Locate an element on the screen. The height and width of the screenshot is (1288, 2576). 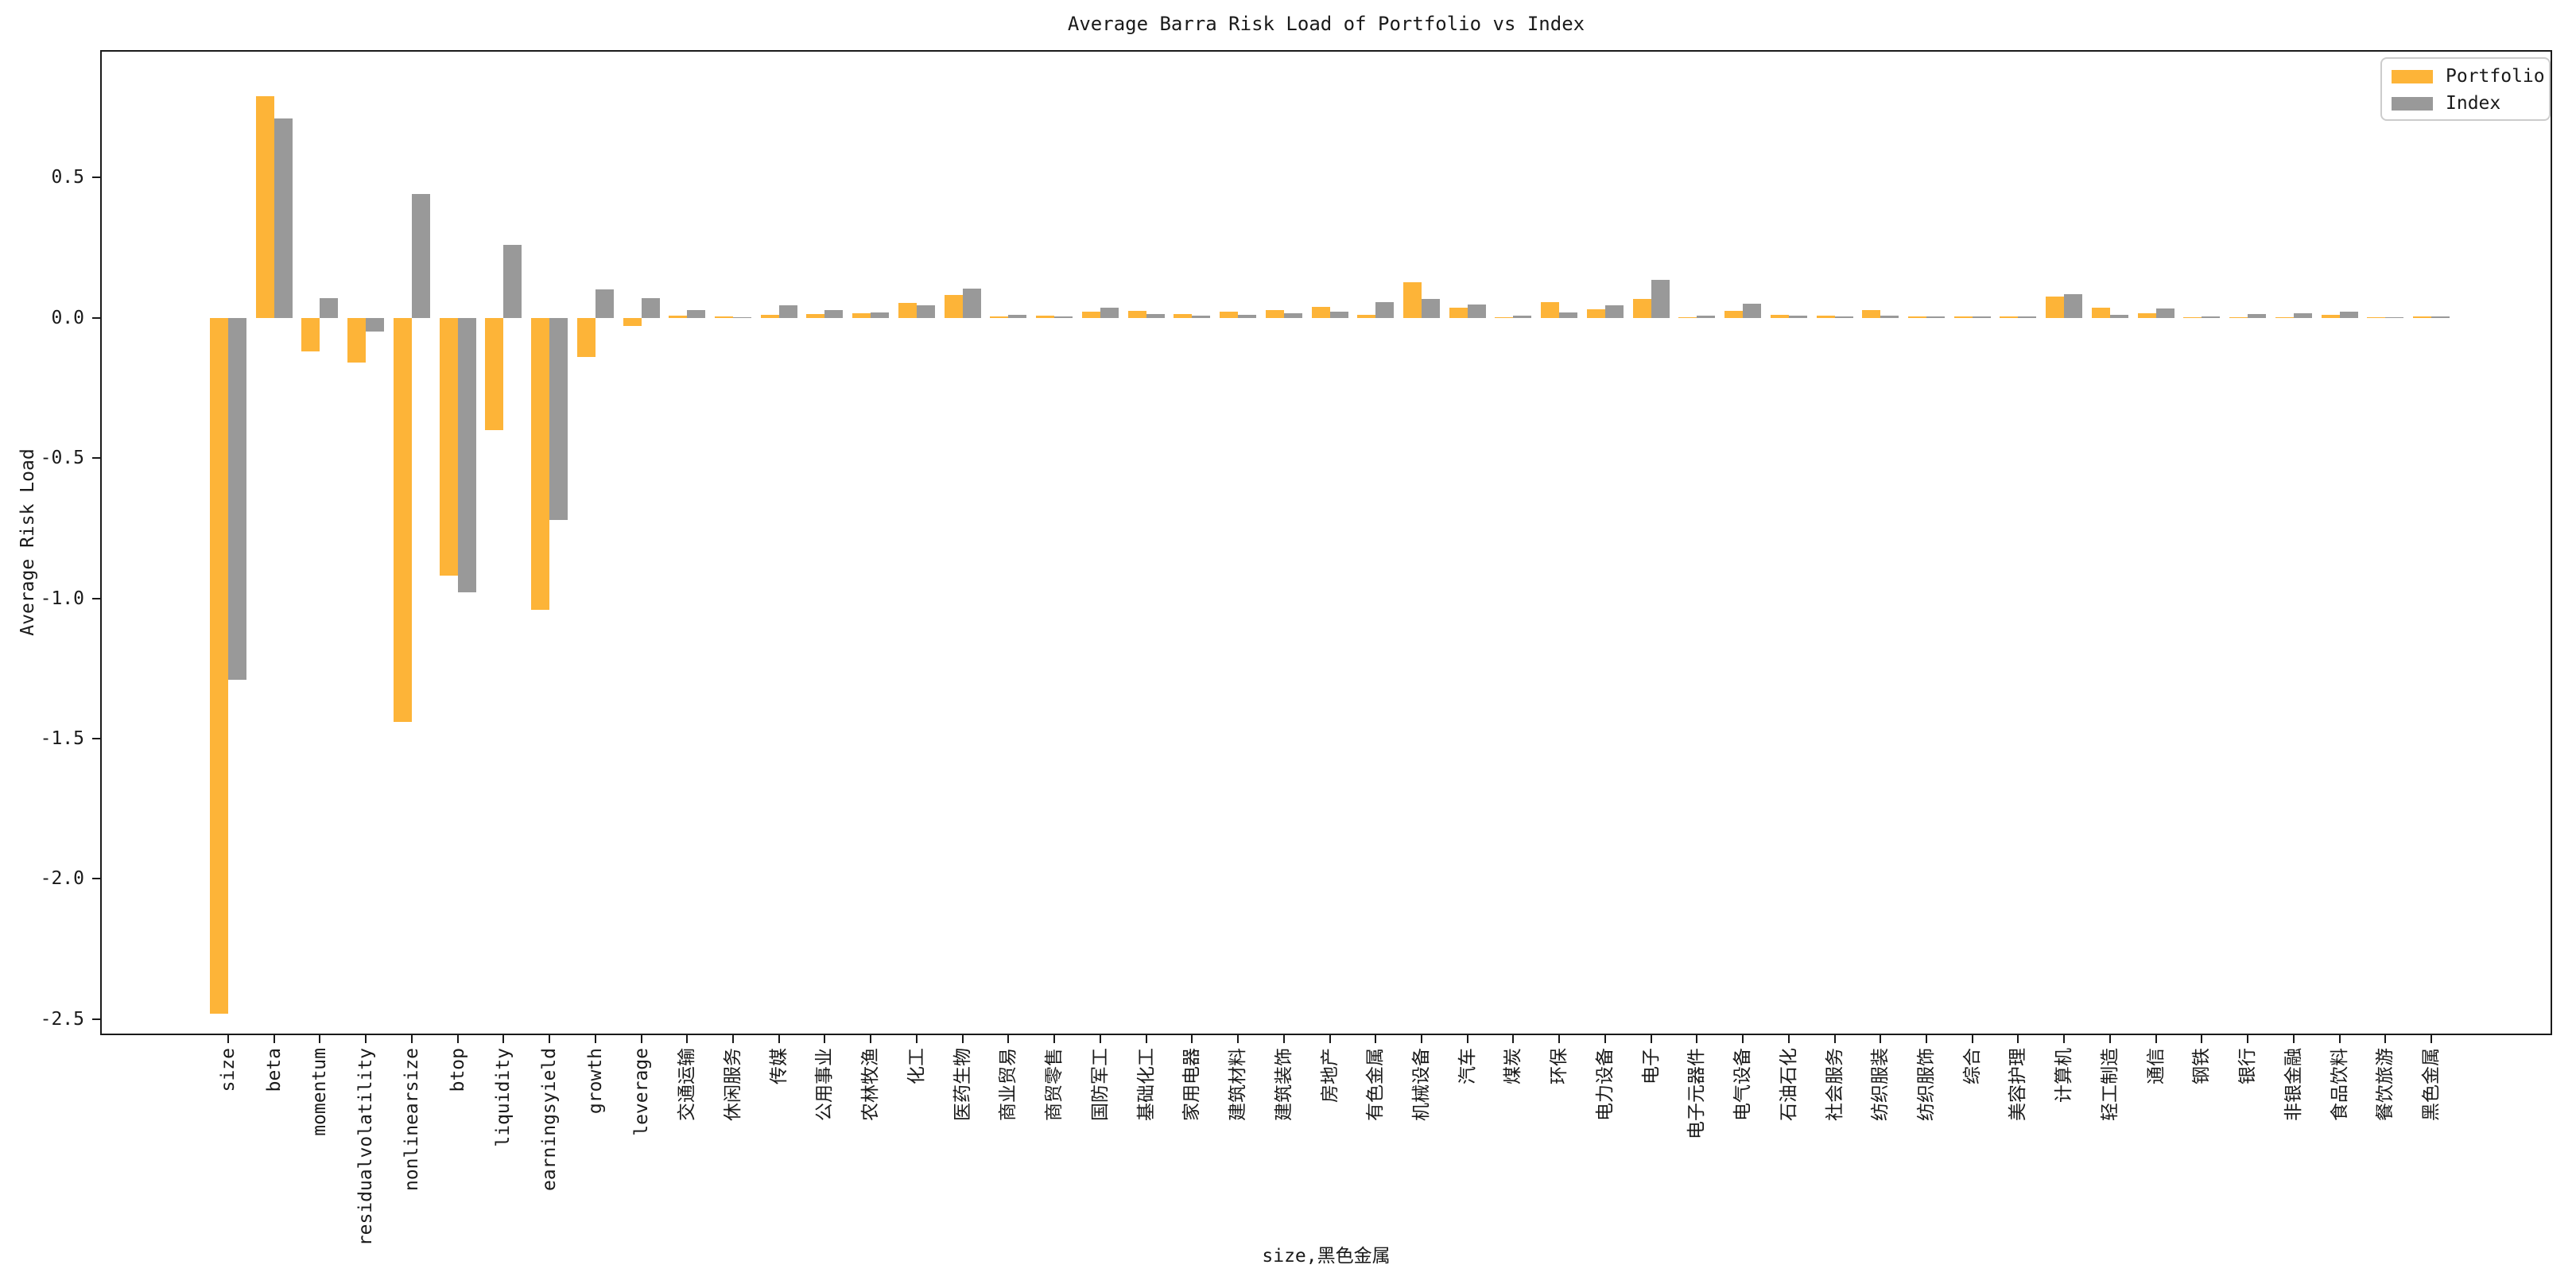
x-tick-label: 电子元器件 is located at coordinates (1697, 1093).